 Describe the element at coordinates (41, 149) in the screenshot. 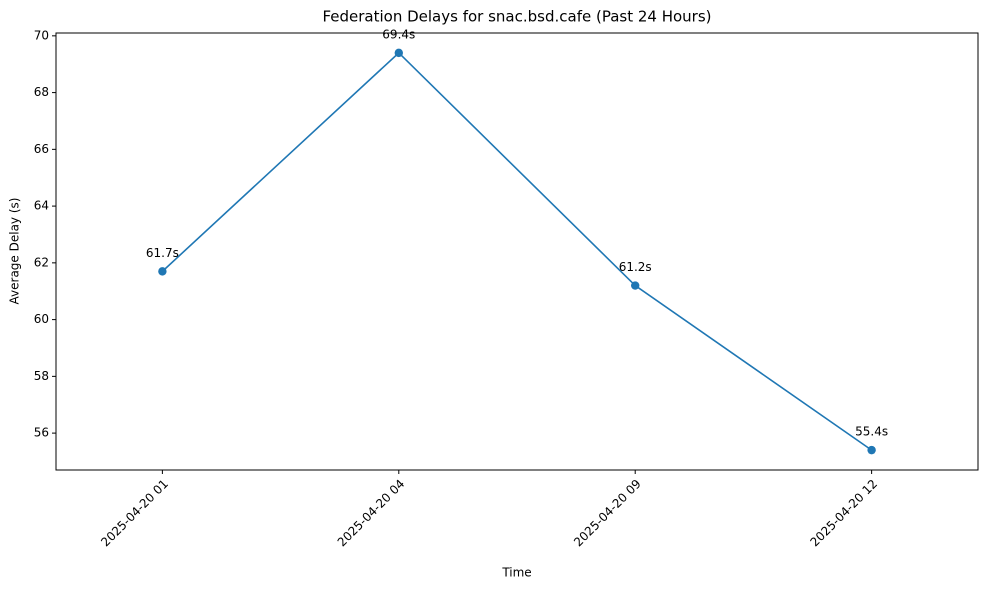

I see `y-tick-label: 66` at that location.